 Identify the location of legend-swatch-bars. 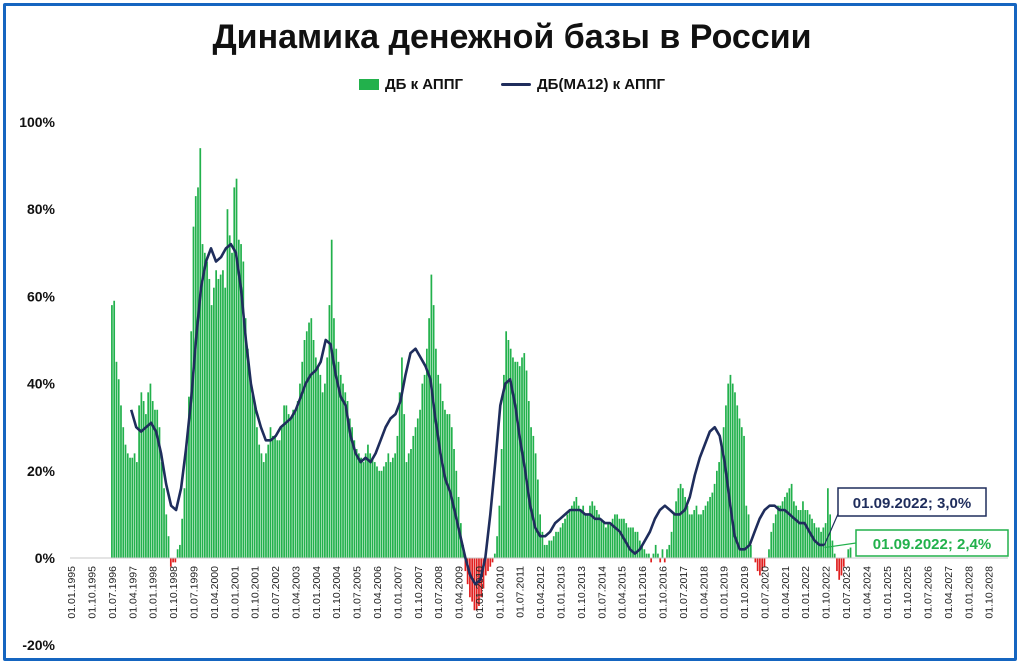
(368, 84).